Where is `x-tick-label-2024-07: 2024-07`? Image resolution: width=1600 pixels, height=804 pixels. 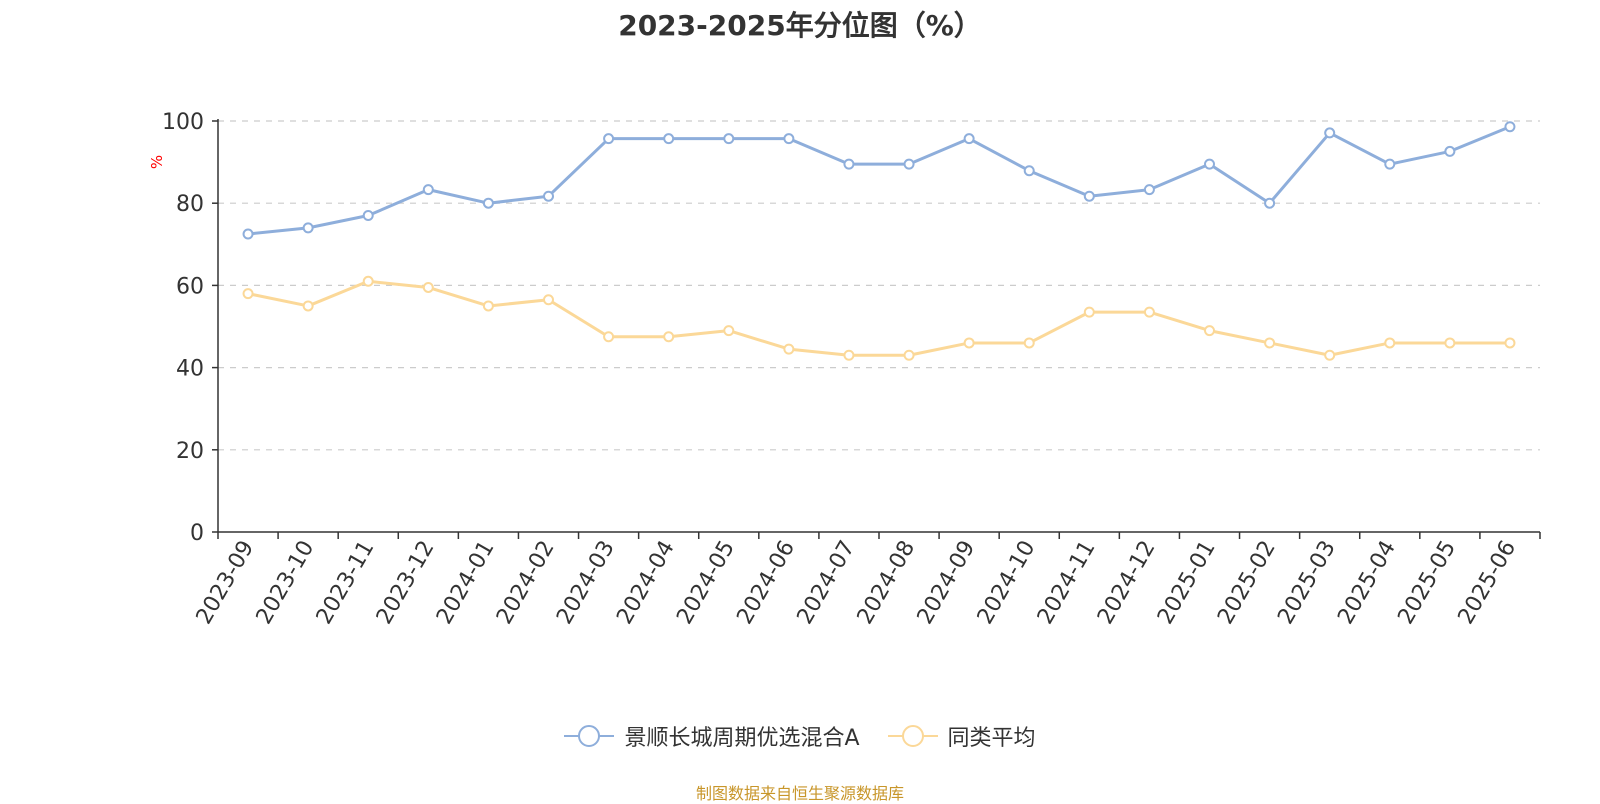 x-tick-label-2024-07: 2024-07 is located at coordinates (827, 583).